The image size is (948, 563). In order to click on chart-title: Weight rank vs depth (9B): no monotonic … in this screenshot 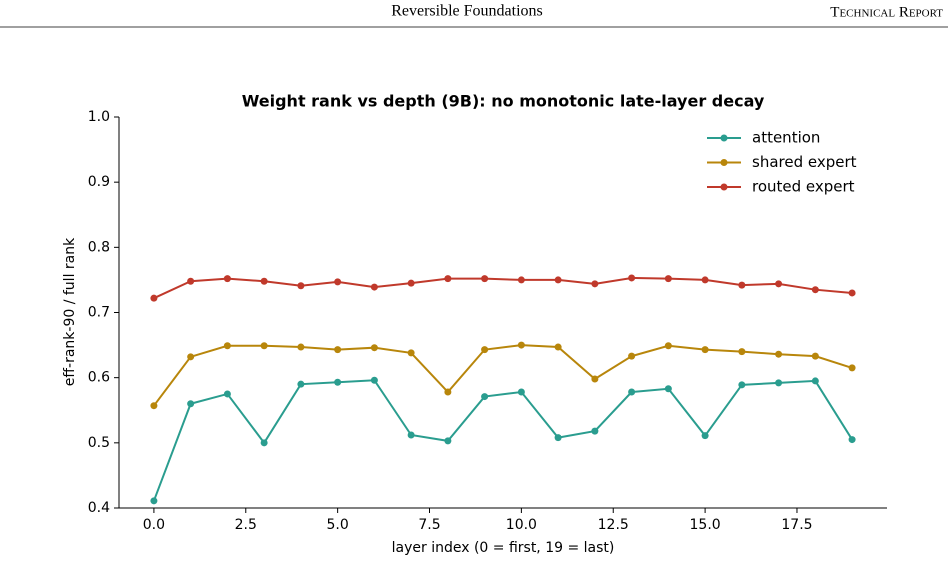, I will do `click(503, 101)`.